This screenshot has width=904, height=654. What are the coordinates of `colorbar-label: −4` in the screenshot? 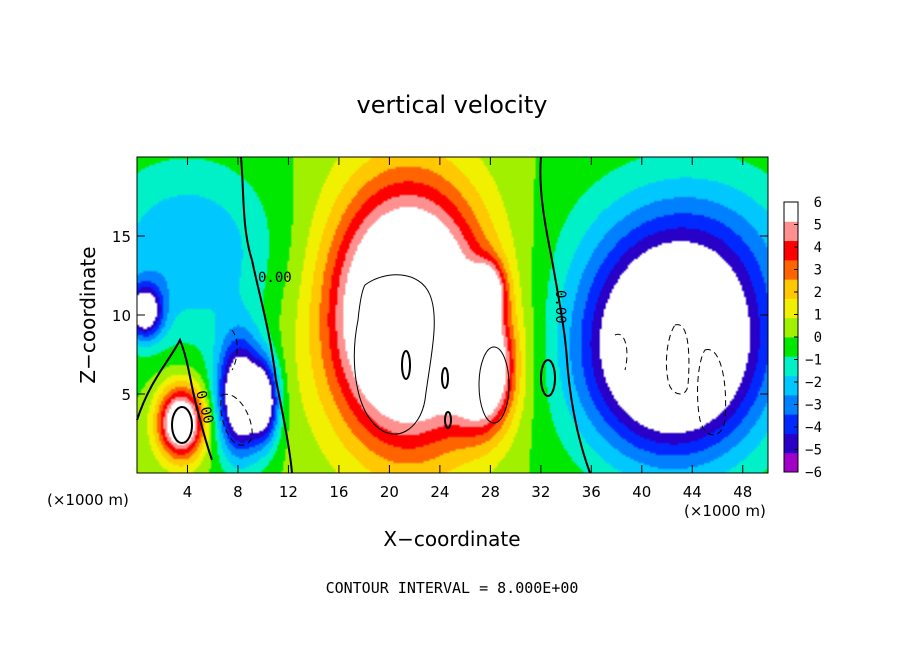 It's located at (813, 428).